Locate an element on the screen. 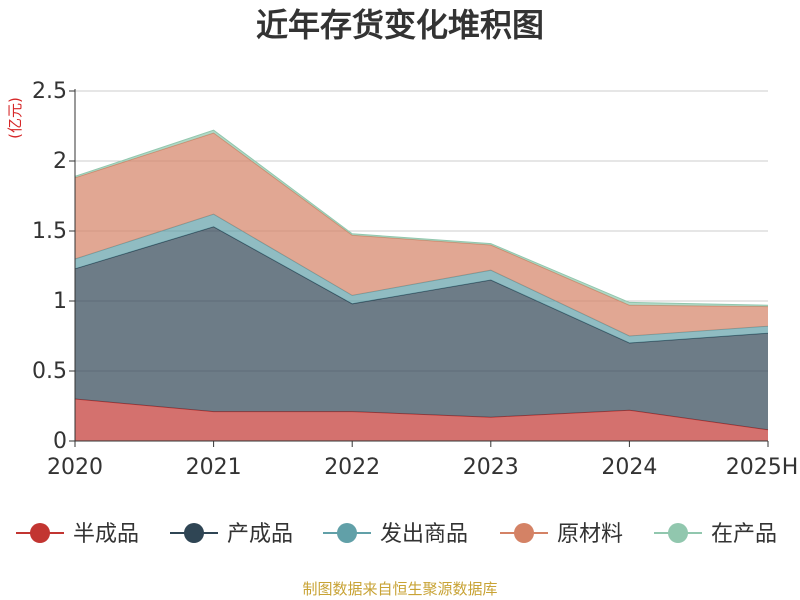 The width and height of the screenshot is (800, 600). y-tick-label: 2.5 is located at coordinates (49, 91).